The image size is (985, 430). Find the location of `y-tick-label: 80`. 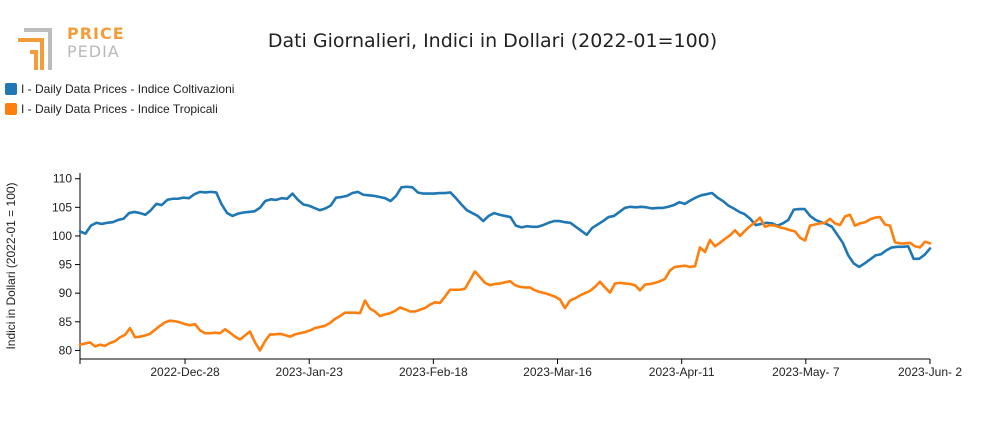

y-tick-label: 80 is located at coordinates (66, 350).